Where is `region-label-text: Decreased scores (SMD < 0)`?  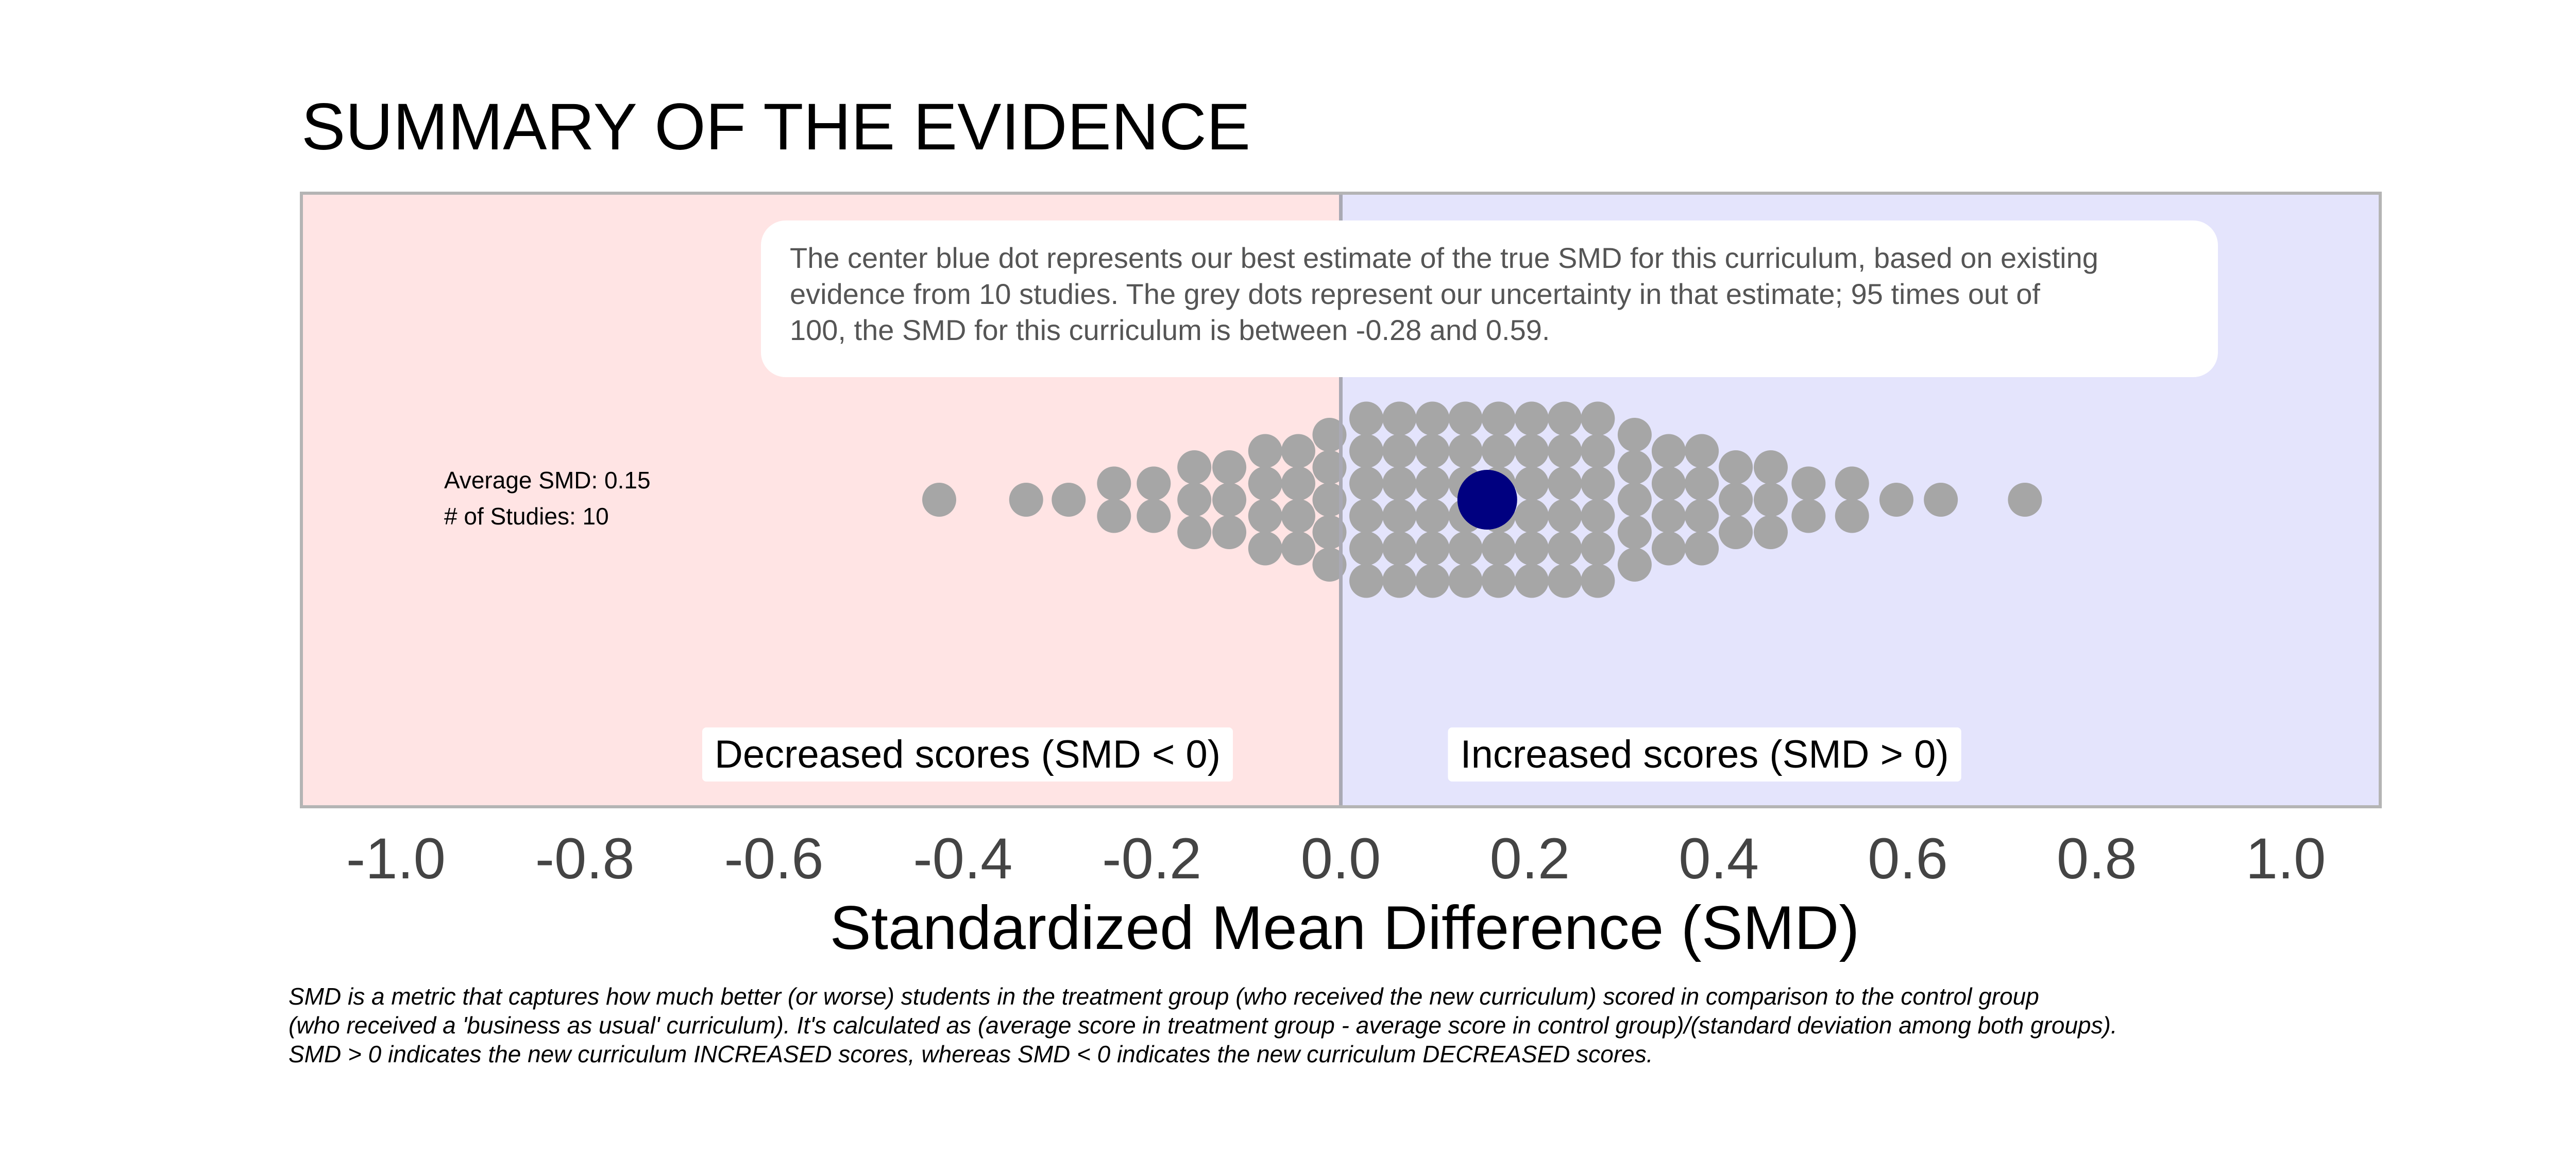 region-label-text: Decreased scores (SMD < 0) is located at coordinates (968, 754).